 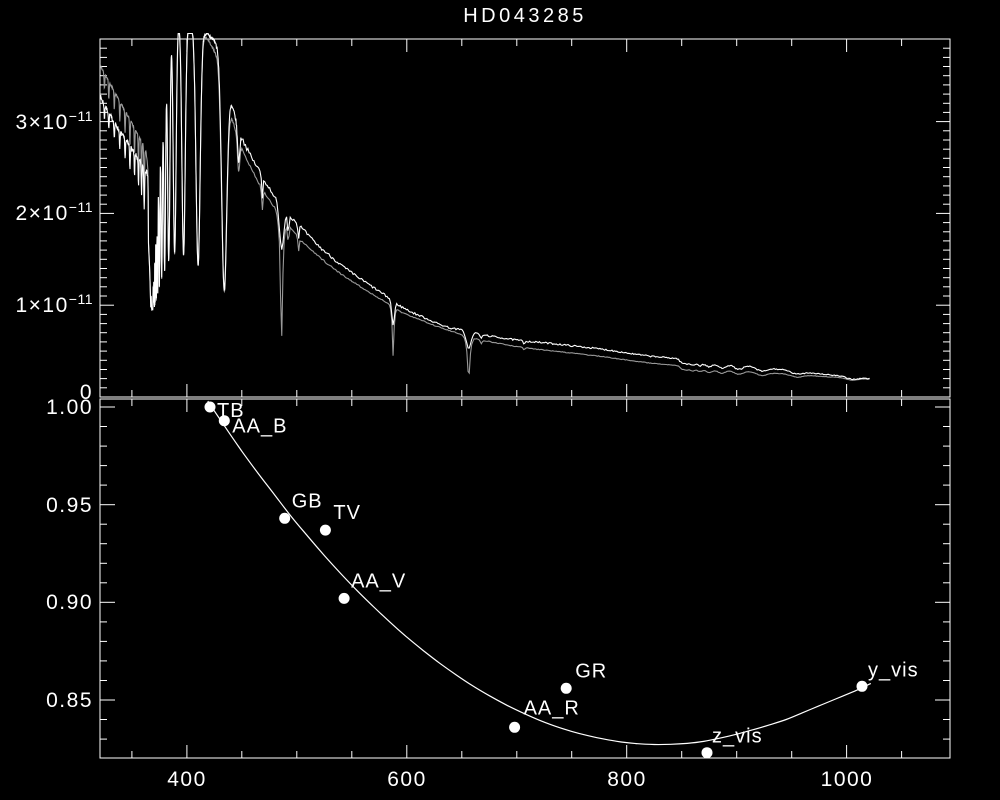 I want to click on svg-text: 1×10⁻¹¹, so click(x=54, y=304).